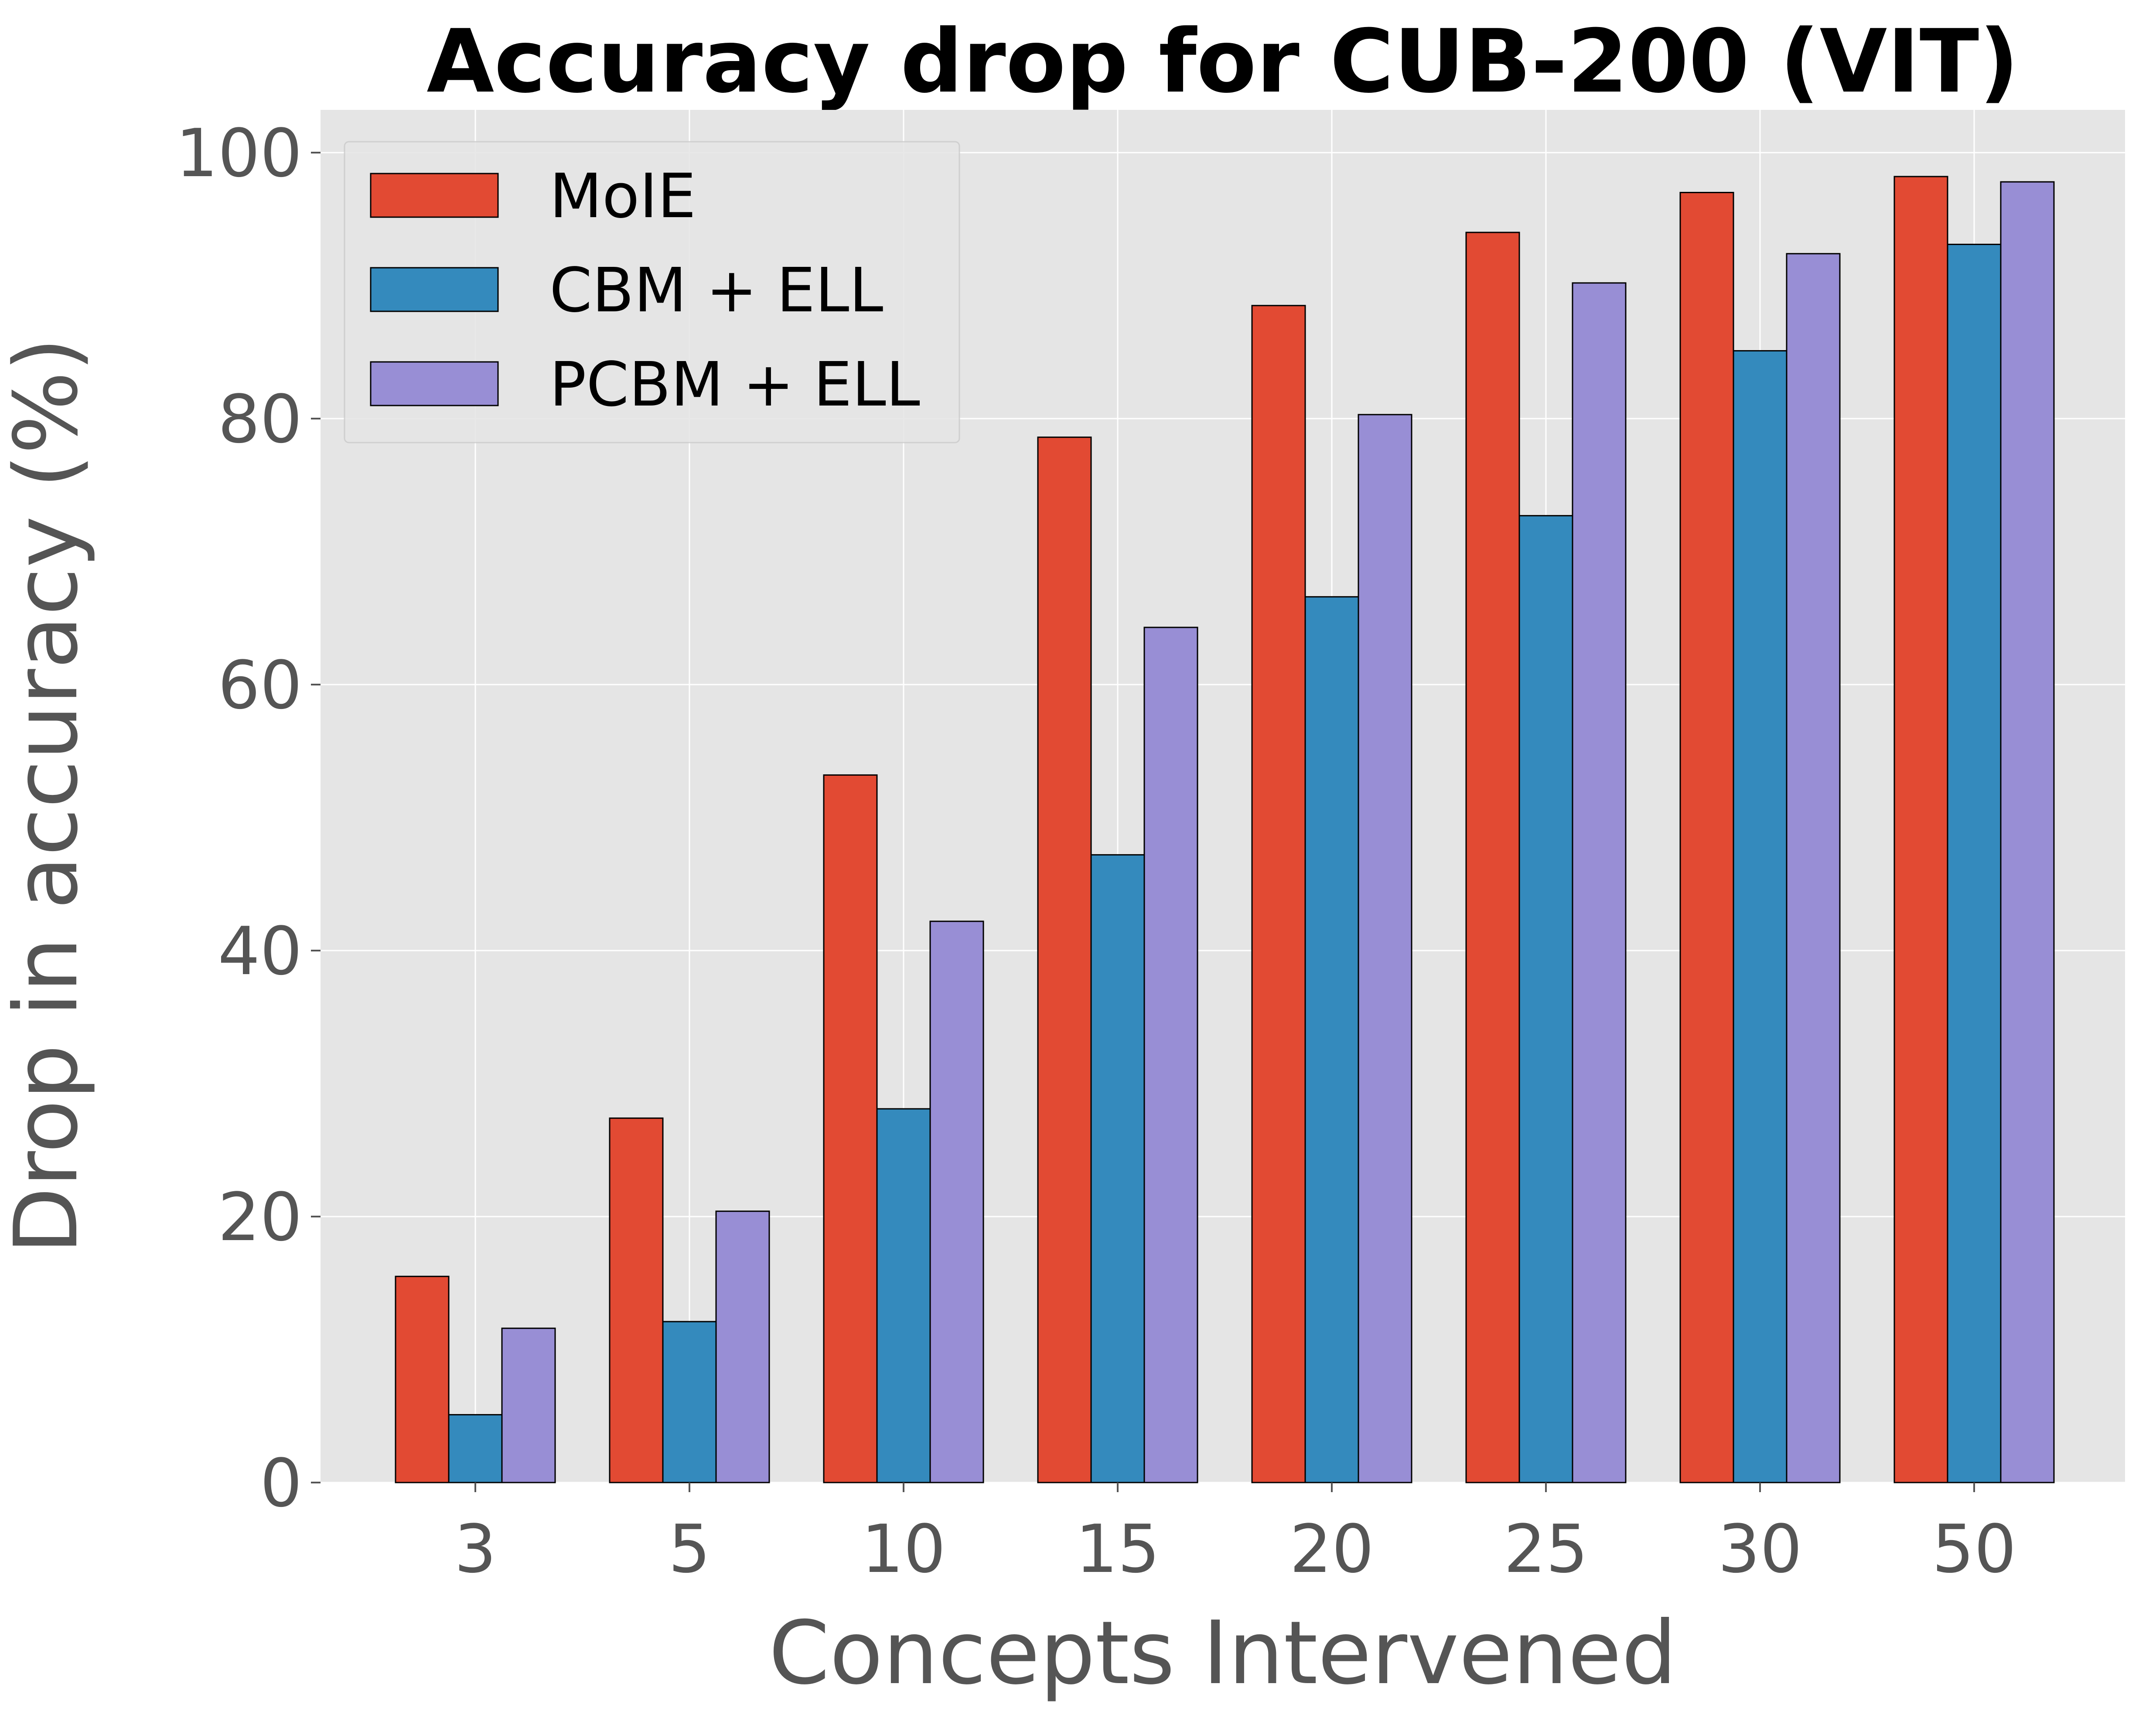  What do you see at coordinates (1117, 1549) in the screenshot?
I see `x-tick-label: 15` at bounding box center [1117, 1549].